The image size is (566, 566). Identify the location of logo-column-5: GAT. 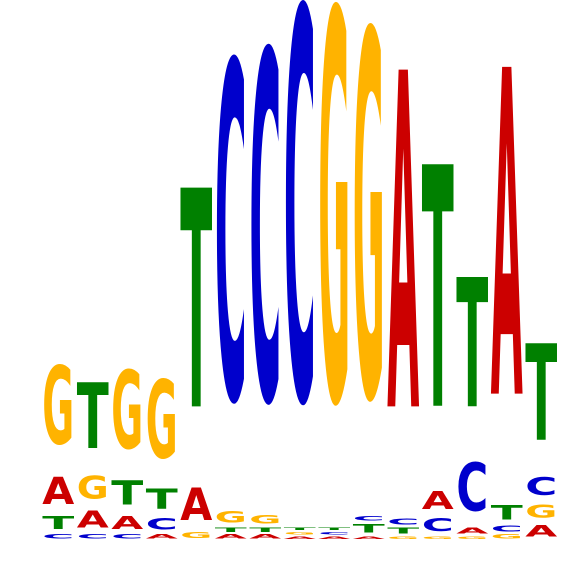
(196, 334).